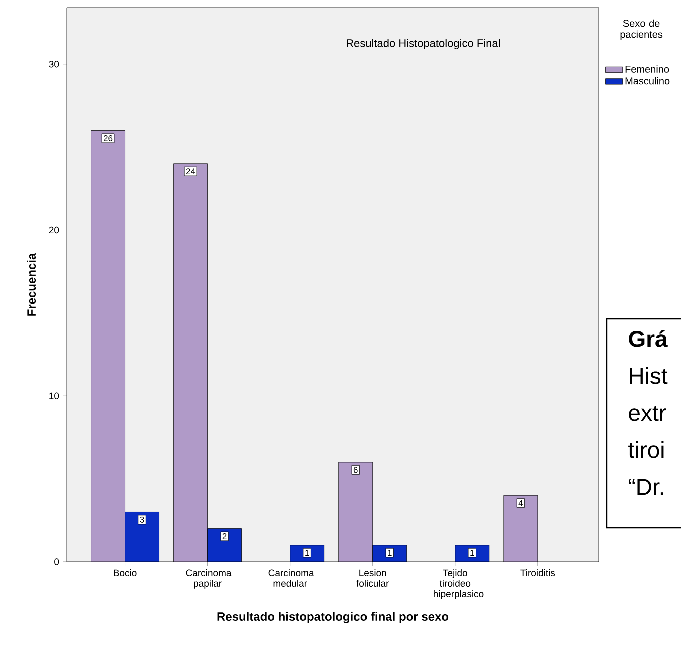  Describe the element at coordinates (55, 396) in the screenshot. I see `y-tick-label: 10` at that location.